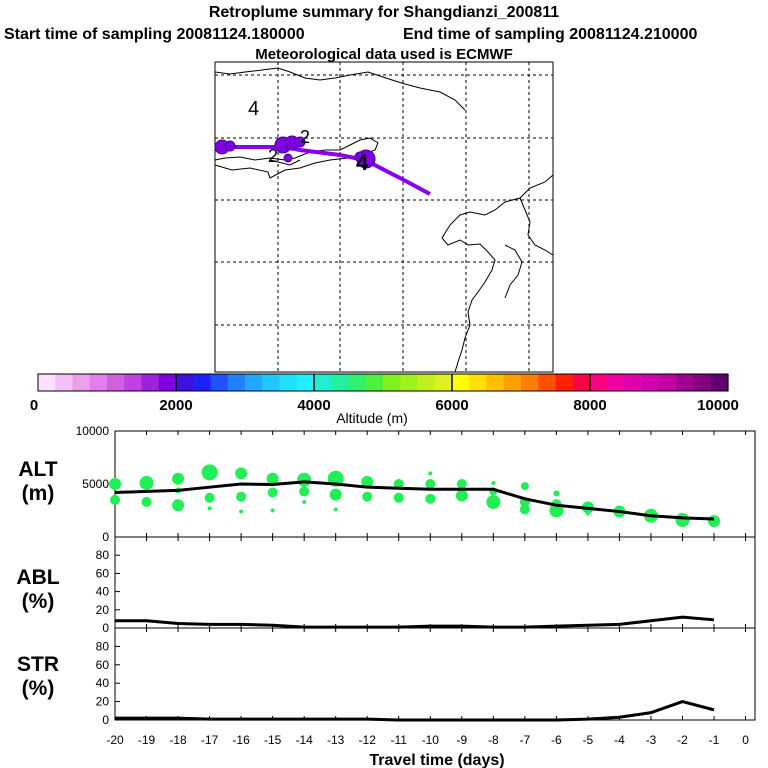 Image resolution: width=768 pixels, height=768 pixels. Describe the element at coordinates (435, 674) in the screenshot. I see `str-panel-frame` at that location.